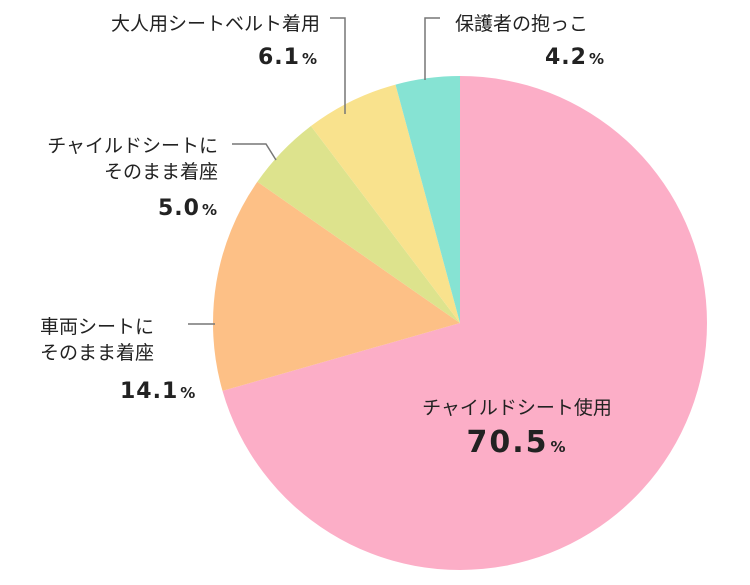 Image resolution: width=750 pixels, height=585 pixels. What do you see at coordinates (215, 24) in the screenshot?
I see `slice-label-3-line-0: 大人用シートベルト着用` at bounding box center [215, 24].